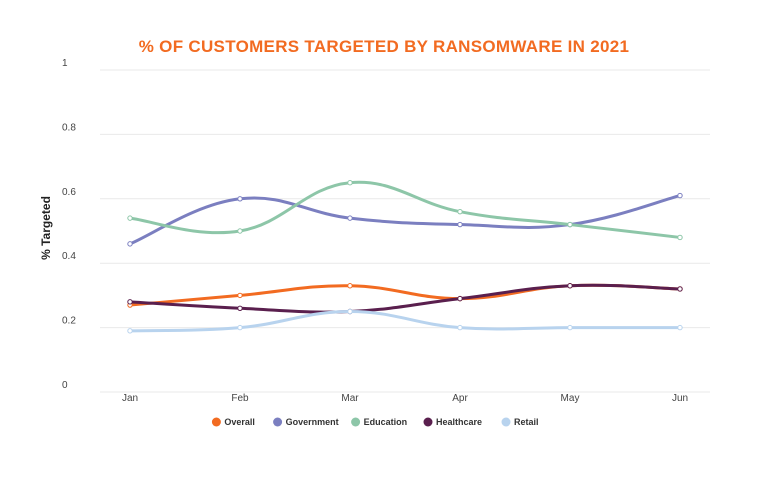 The width and height of the screenshot is (768, 482). I want to click on x-tick-label: May, so click(570, 398).